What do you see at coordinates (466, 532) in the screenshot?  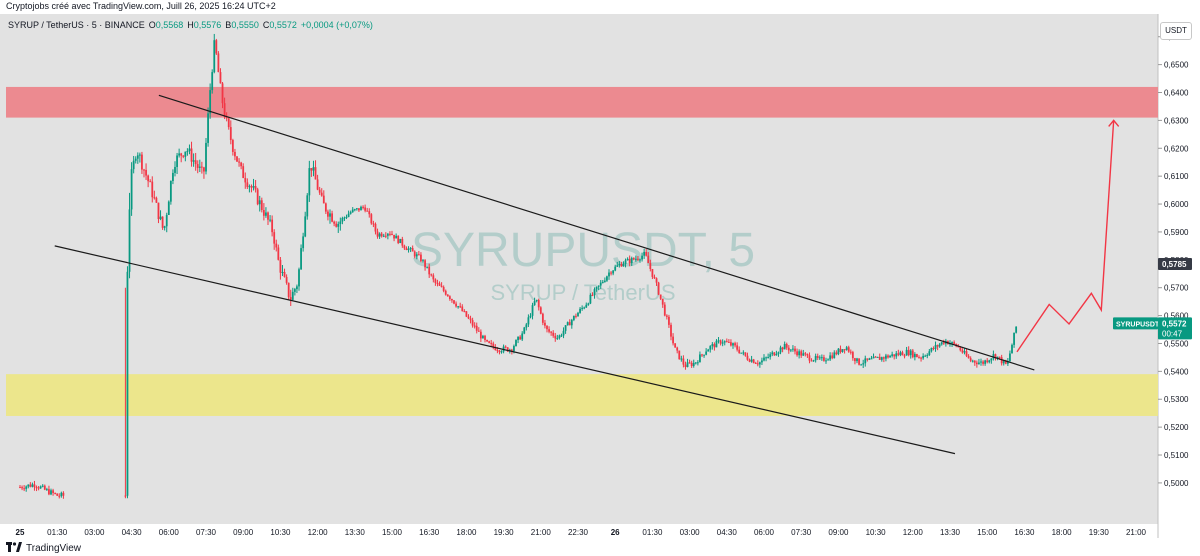 I see `x-tick-label: 18:00` at bounding box center [466, 532].